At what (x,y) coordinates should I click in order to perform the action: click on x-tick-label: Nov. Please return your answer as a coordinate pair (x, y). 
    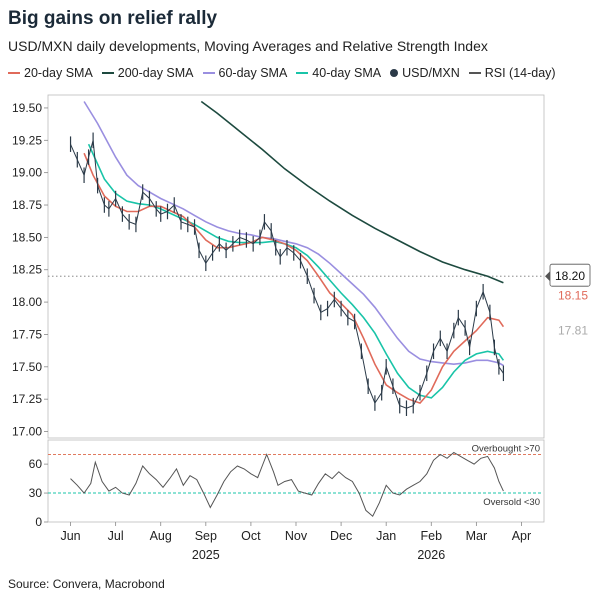
    Looking at the image, I should click on (296, 536).